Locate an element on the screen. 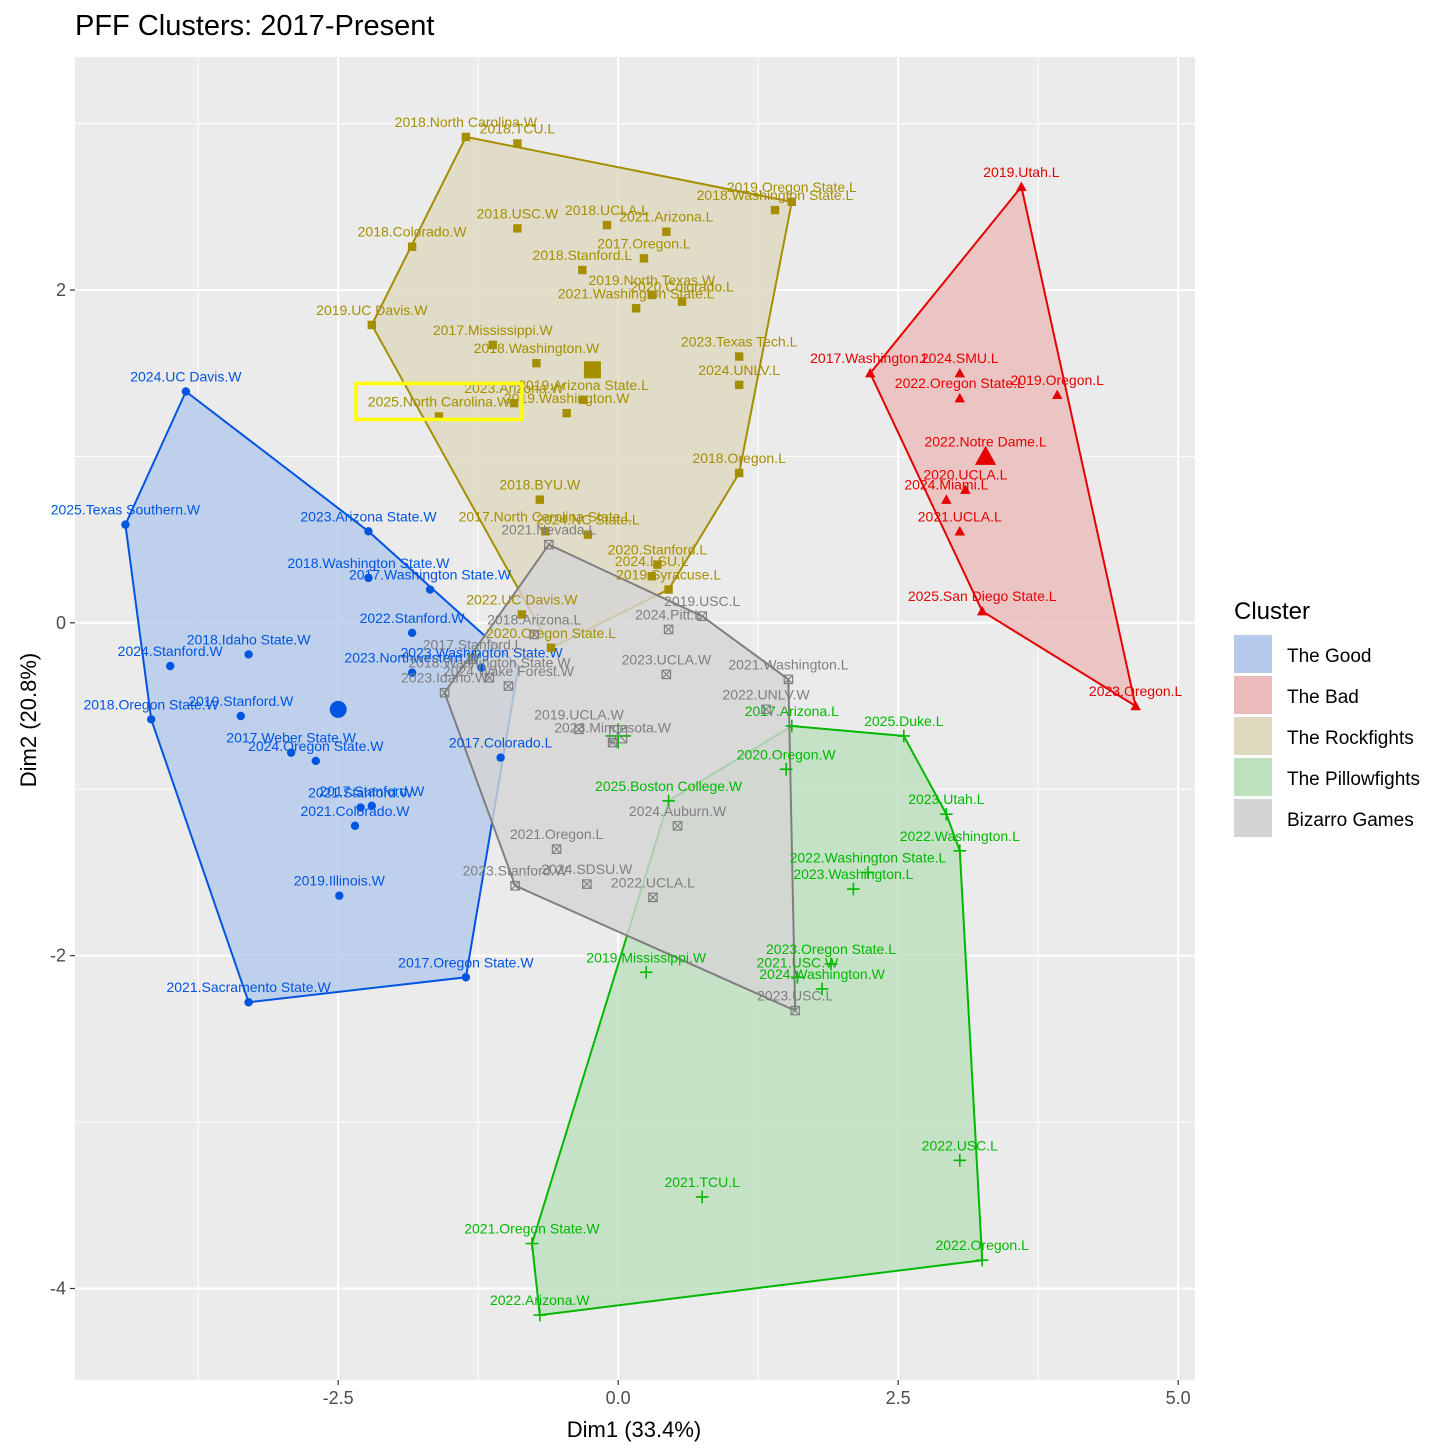 Image resolution: width=1456 pixels, height=1456 pixels. point-label: 2024.Auburn.W is located at coordinates (678, 811).